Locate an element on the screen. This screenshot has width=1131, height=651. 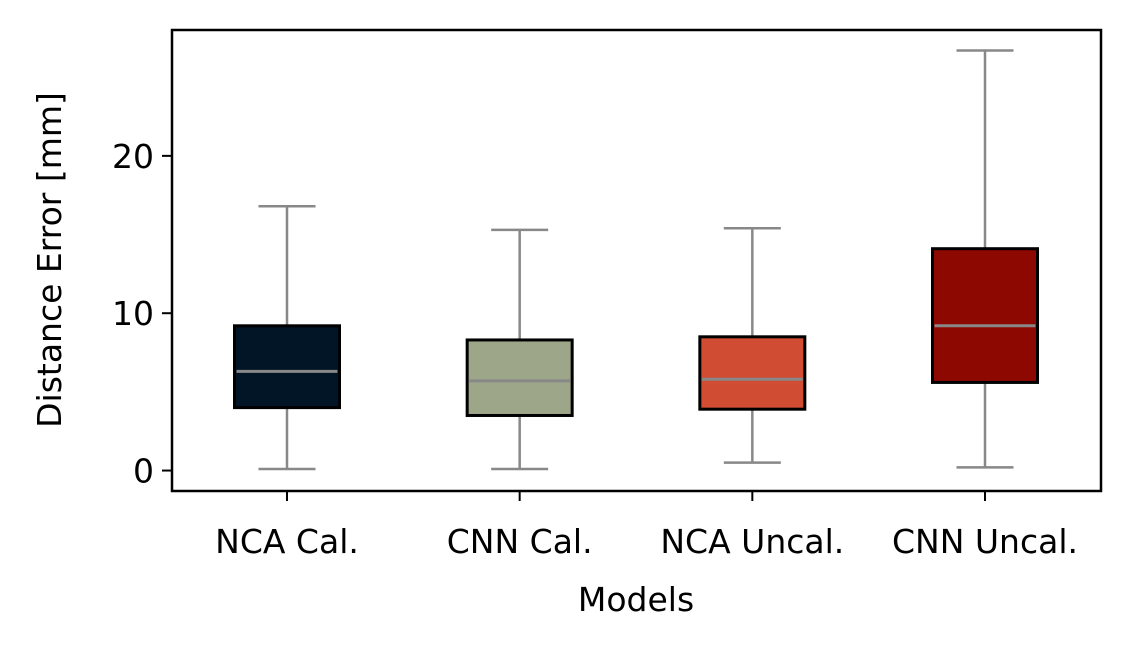
x-tick-label: NCA Cal. is located at coordinates (287, 541).